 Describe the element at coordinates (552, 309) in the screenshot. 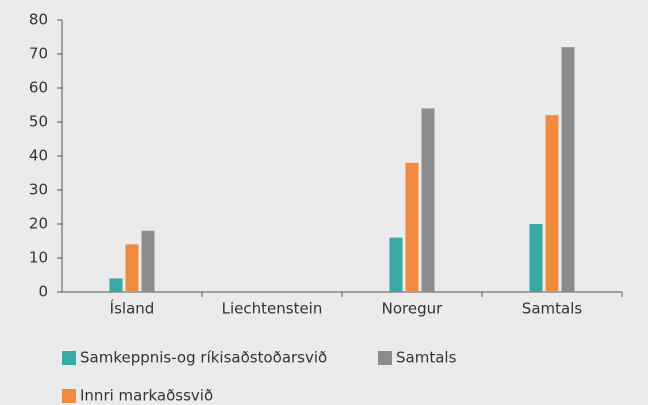

I see `x-tick-label: Samtals` at that location.